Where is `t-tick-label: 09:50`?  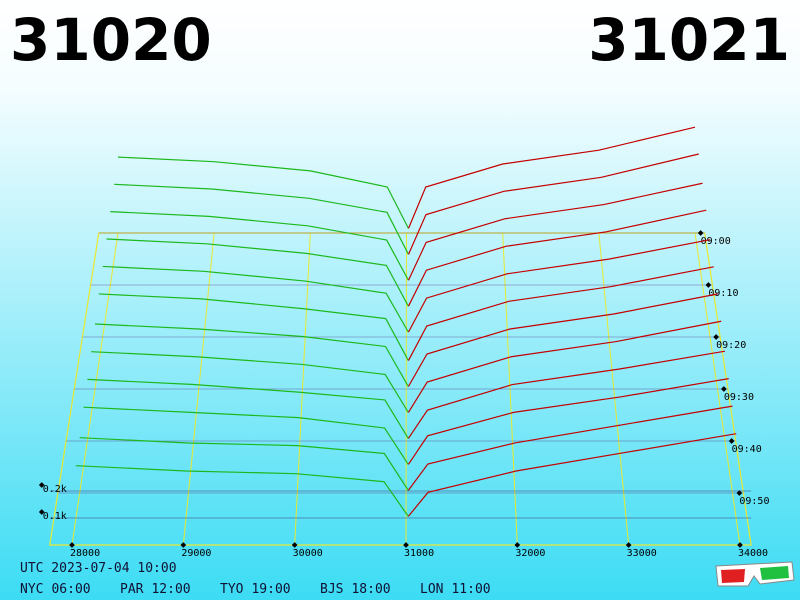
t-tick-label: 09:50 is located at coordinates (754, 501).